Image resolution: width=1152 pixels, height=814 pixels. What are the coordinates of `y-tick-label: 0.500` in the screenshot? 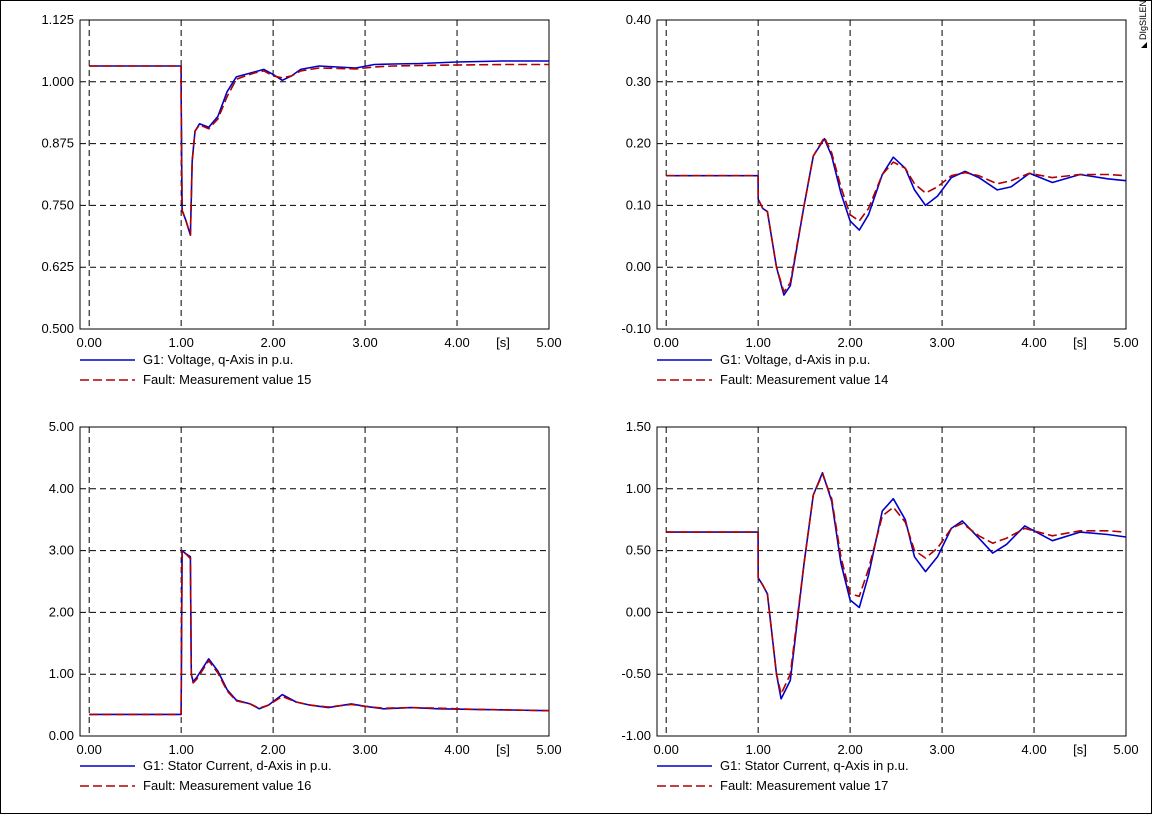 It's located at (57, 328).